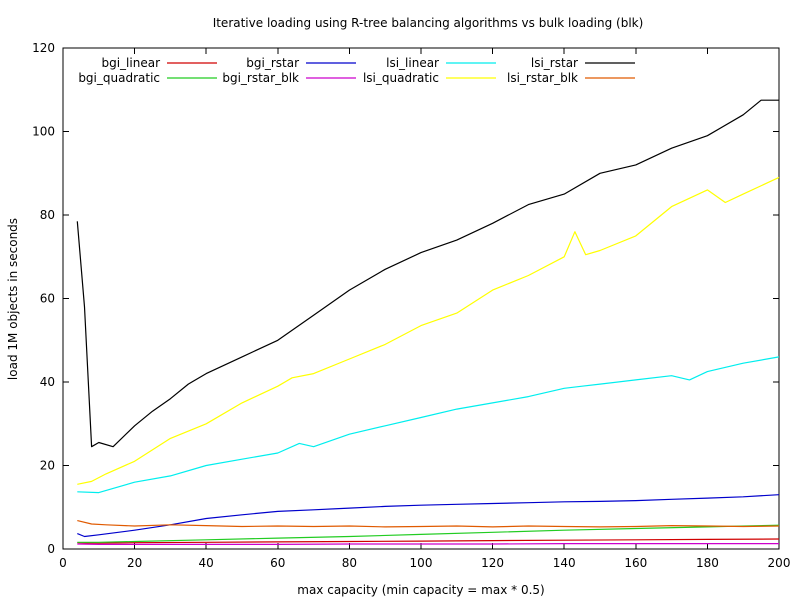  What do you see at coordinates (277, 563) in the screenshot?
I see `x-tick-label: 60` at bounding box center [277, 563].